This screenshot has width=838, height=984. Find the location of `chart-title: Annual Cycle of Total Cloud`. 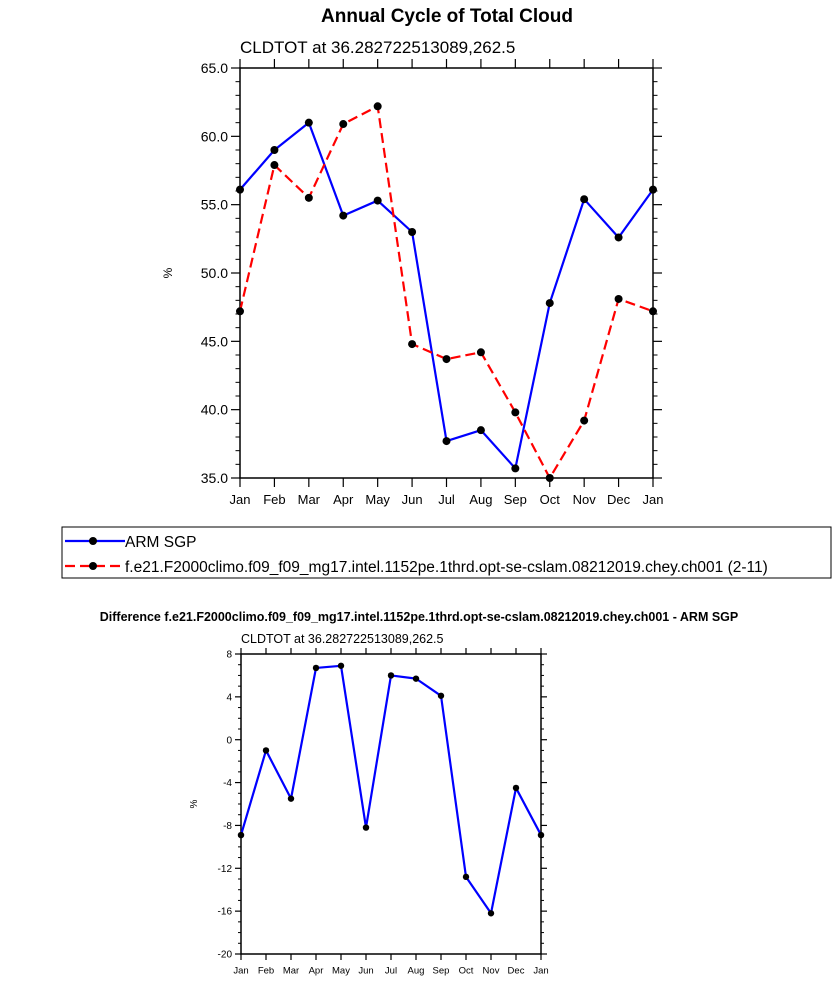

chart-title: Annual Cycle of Total Cloud is located at coordinates (447, 16).